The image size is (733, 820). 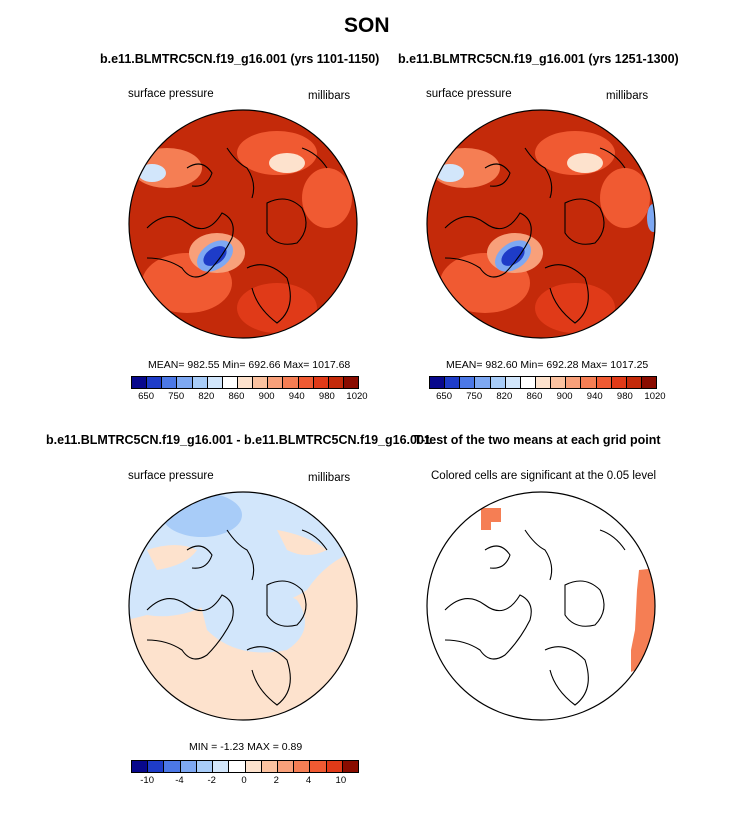 What do you see at coordinates (594, 396) in the screenshot?
I see `panel-2-colorbar-label: 940` at bounding box center [594, 396].